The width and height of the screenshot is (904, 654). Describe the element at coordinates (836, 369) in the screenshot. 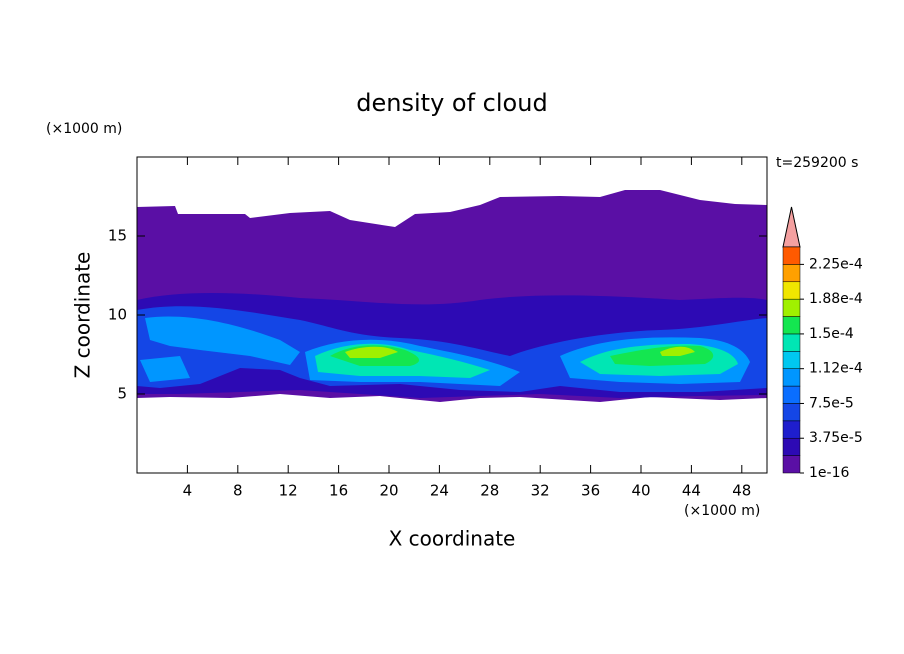

I see `colorbar-label: 1.12e-4` at that location.